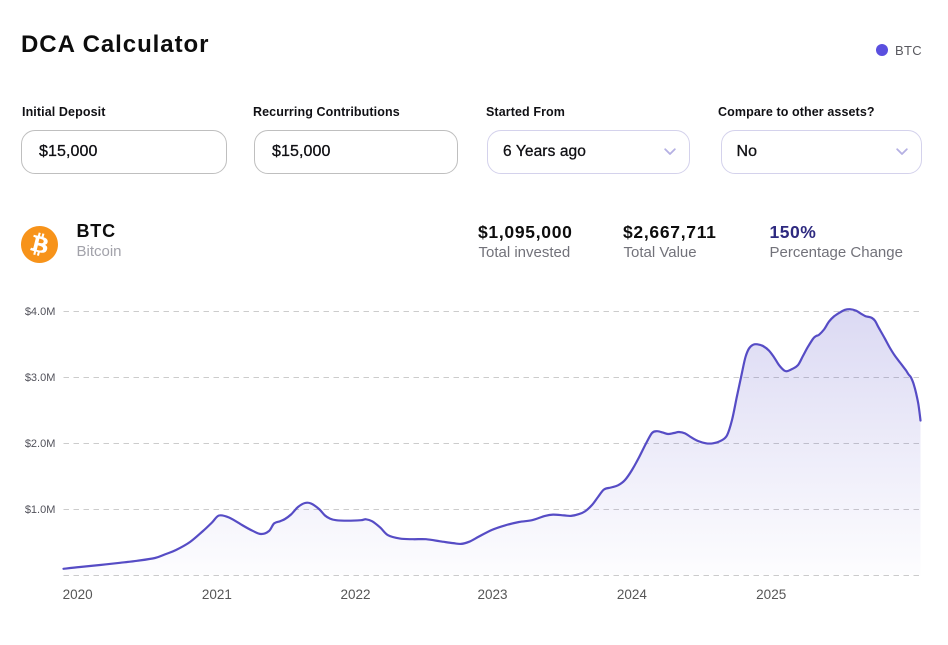 Image resolution: width=948 pixels, height=645 pixels. Describe the element at coordinates (771, 594) in the screenshot. I see `svg-text: 2025` at that location.